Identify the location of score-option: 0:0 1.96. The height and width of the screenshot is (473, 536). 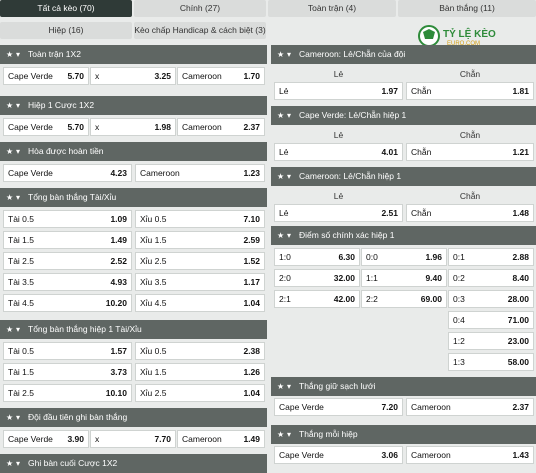
(404, 257).